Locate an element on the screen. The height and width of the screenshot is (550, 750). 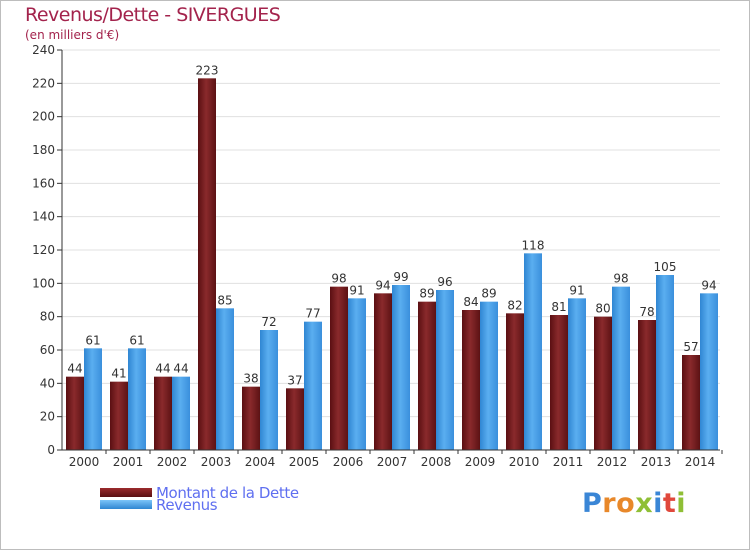
data-label-dette: 223 is located at coordinates (207, 70).